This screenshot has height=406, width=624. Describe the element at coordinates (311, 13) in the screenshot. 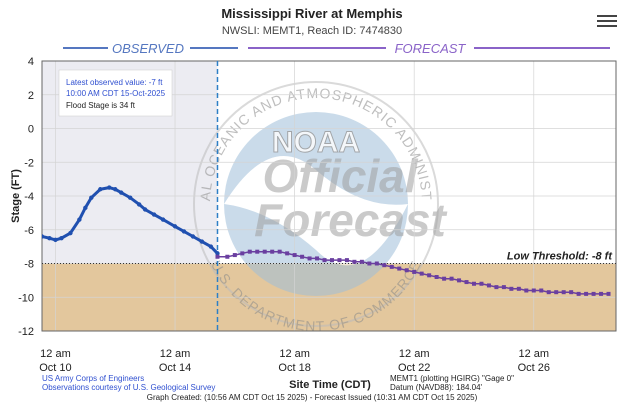

I see `chart-title: Mississippi River at Memphis` at that location.